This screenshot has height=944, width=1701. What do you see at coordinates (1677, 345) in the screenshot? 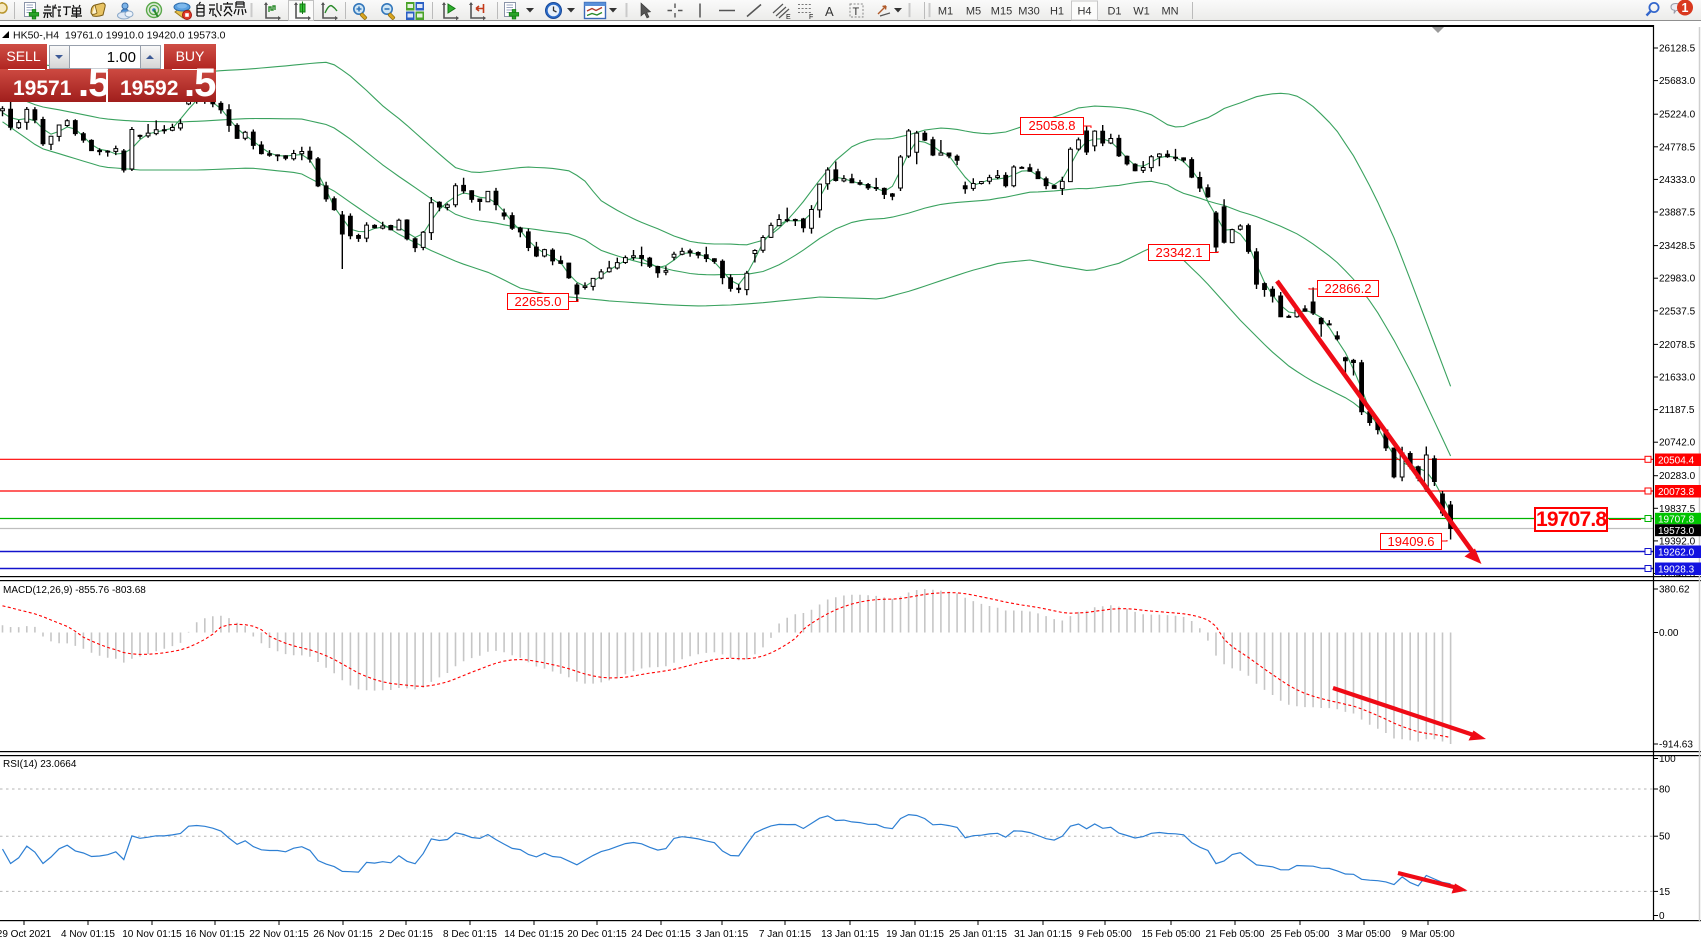
I see `svg-text: 22078.5` at bounding box center [1677, 345].